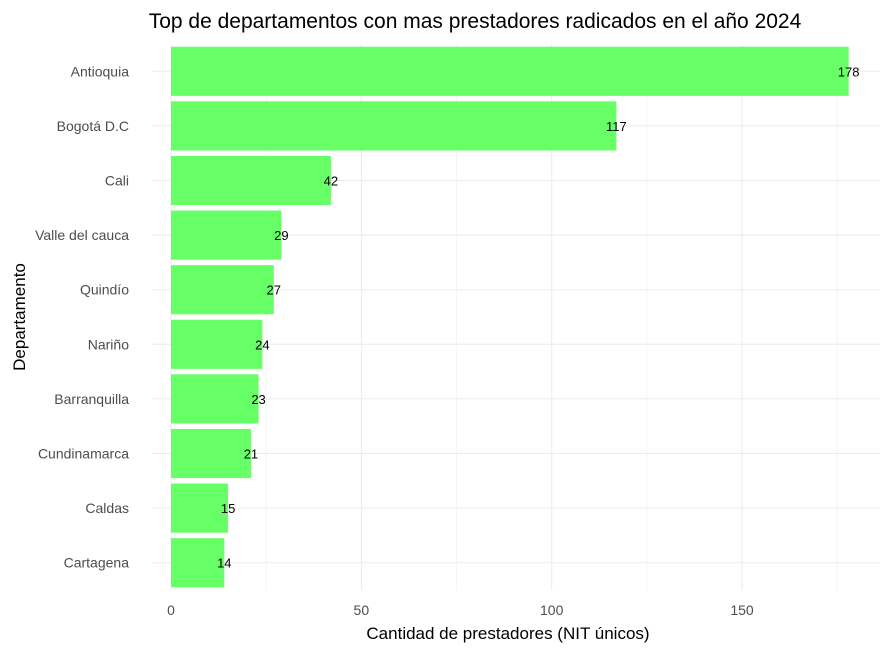 The height and width of the screenshot is (655, 890). Describe the element at coordinates (93, 126) in the screenshot. I see `y-category-label: Bogotá D.C` at that location.